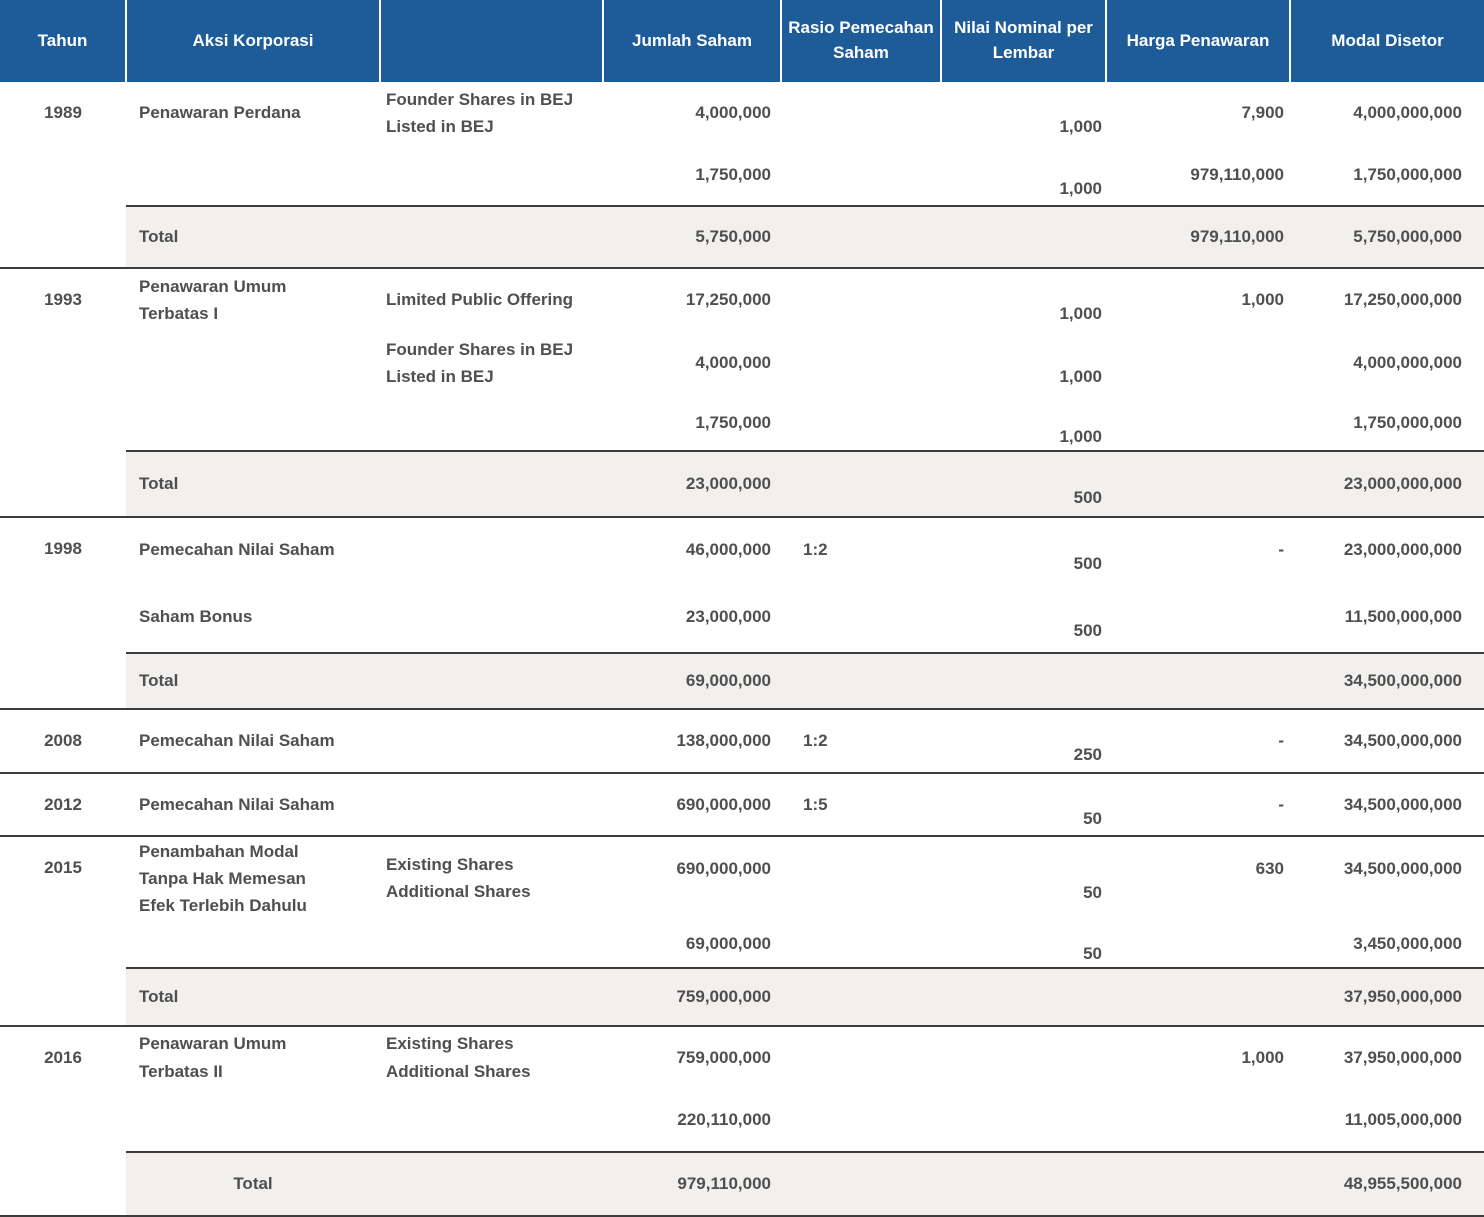 This screenshot has width=1484, height=1217. What do you see at coordinates (1402, 300) in the screenshot?
I see `modal-cell: 17,250,000,000` at bounding box center [1402, 300].